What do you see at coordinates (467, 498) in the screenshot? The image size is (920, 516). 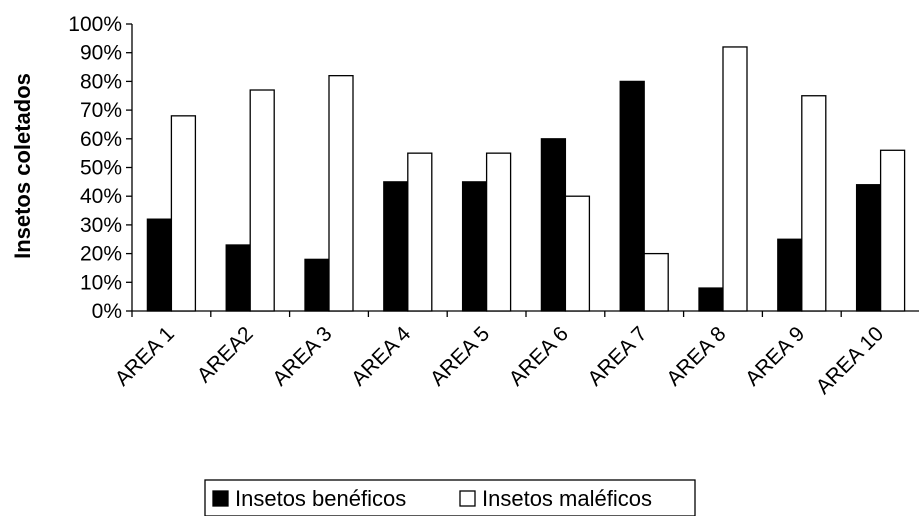 I see `legend-swatch-maleficos` at bounding box center [467, 498].